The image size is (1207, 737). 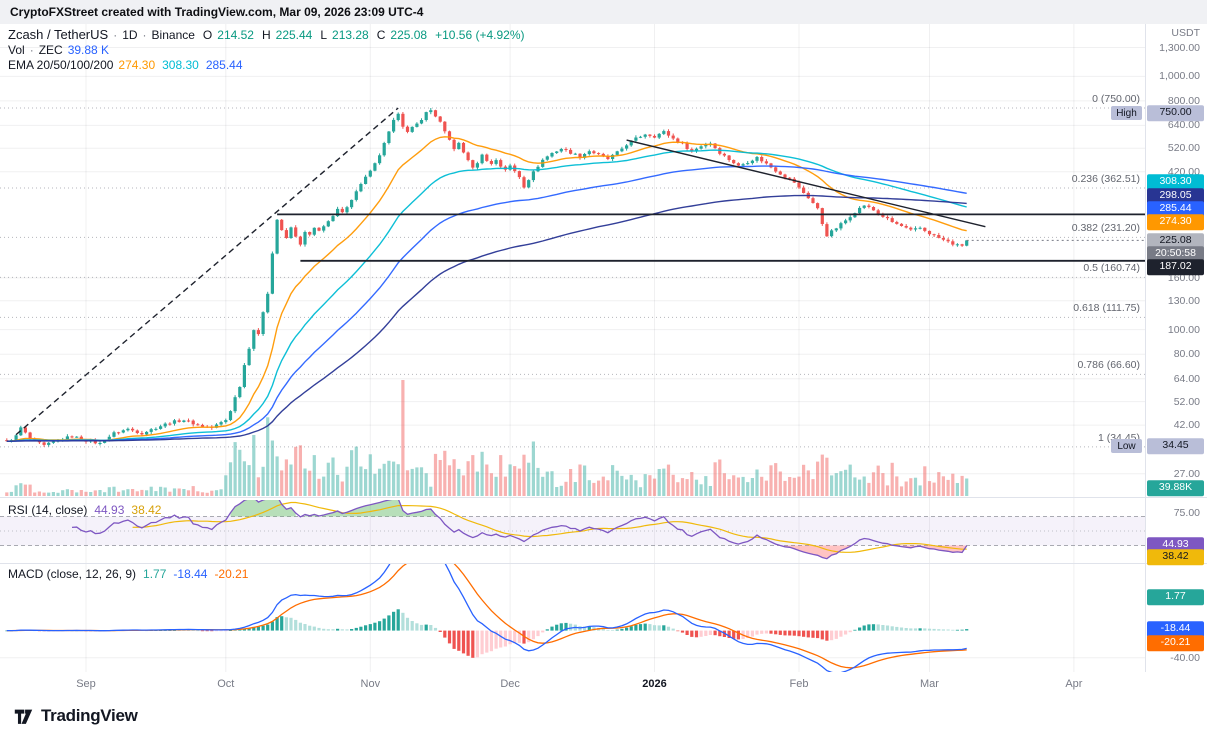 I want to click on fib-level-label: 0.618 (111.75), so click(x=1106, y=308).